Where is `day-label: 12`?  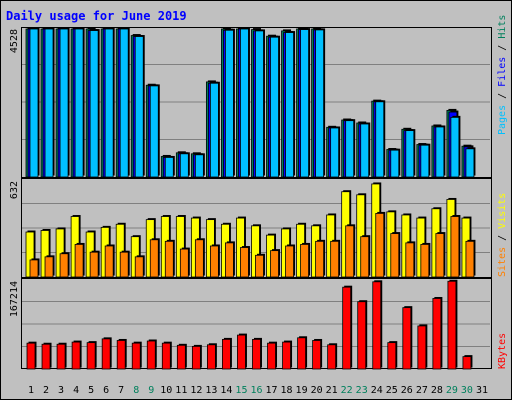
day-label: 12 is located at coordinates (196, 390).